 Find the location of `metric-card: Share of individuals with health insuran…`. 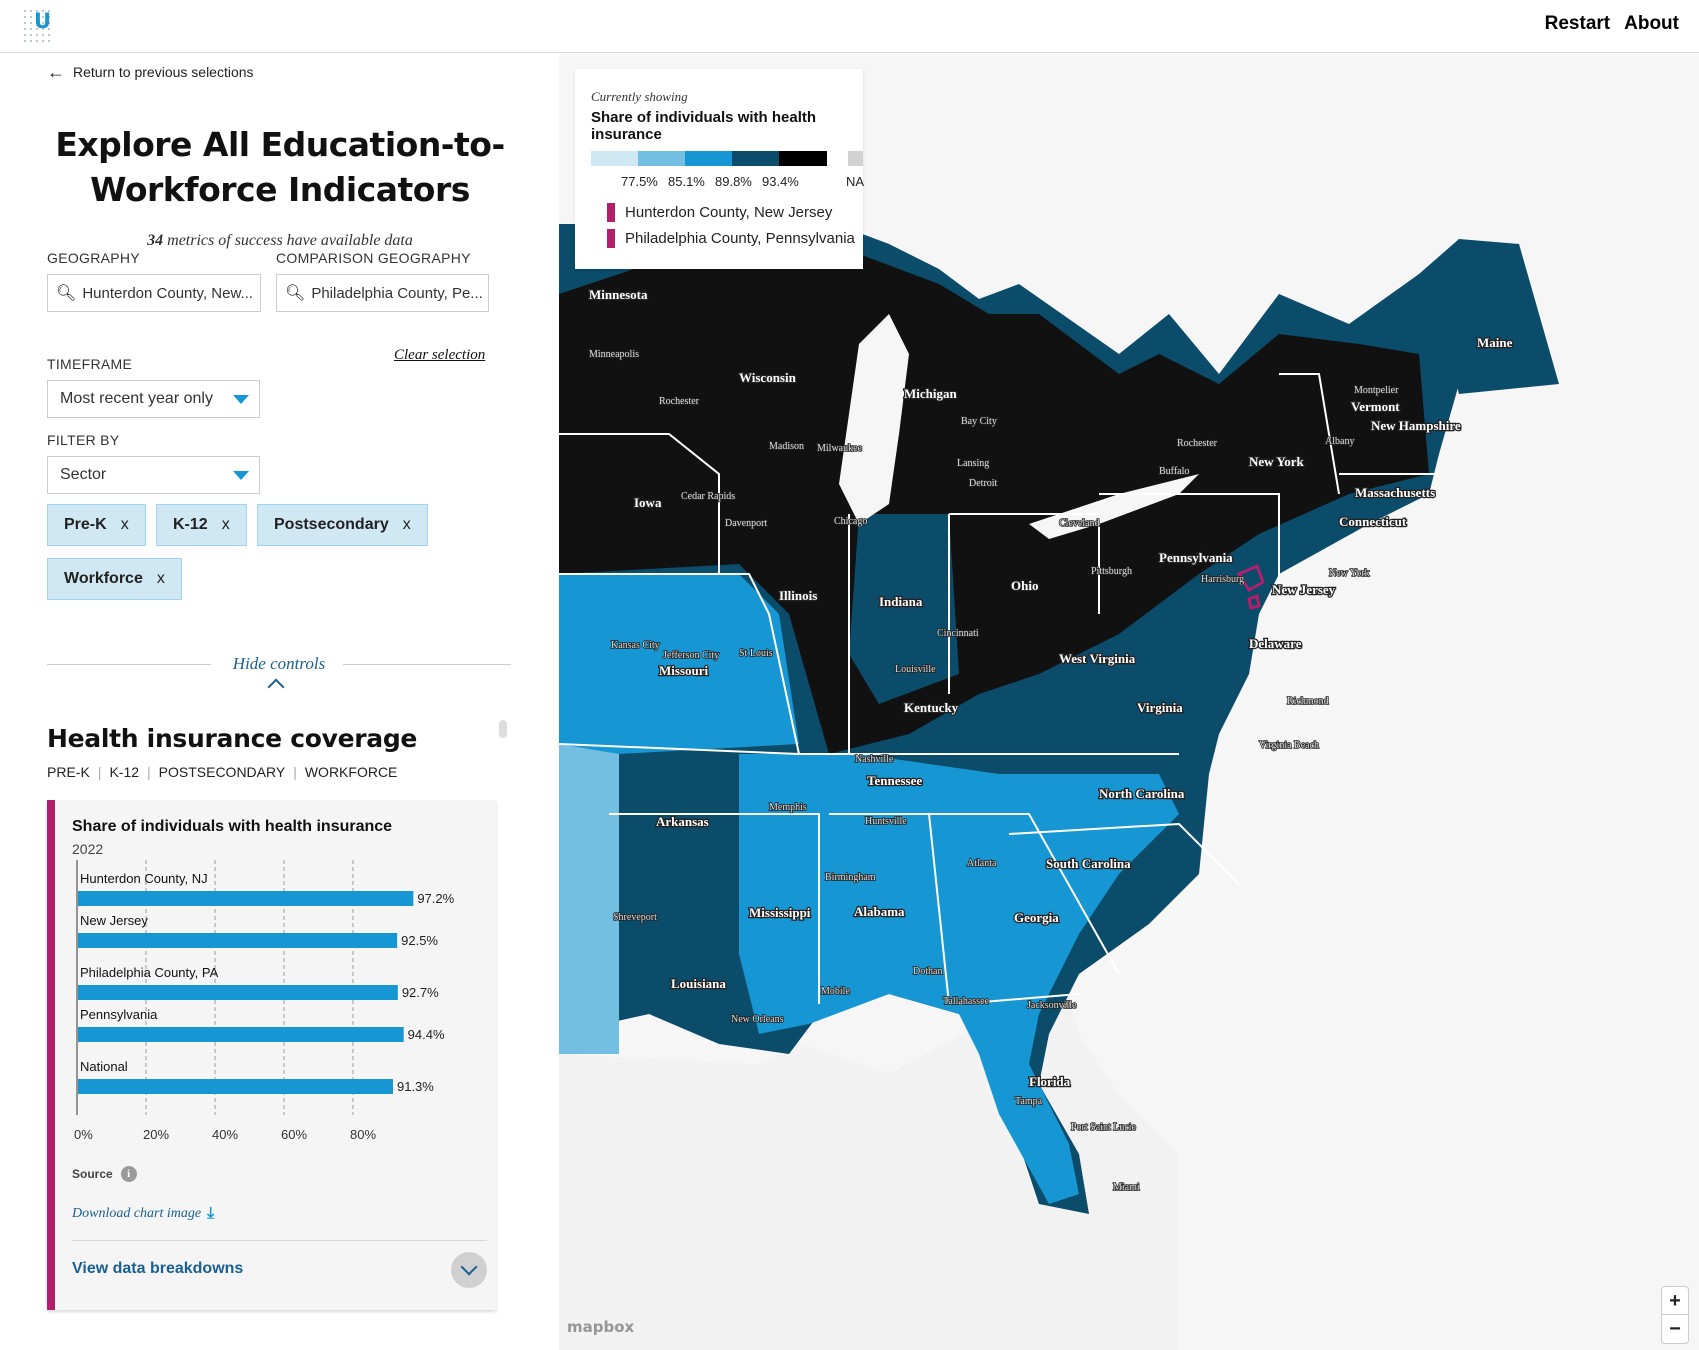

metric-card: Share of individuals with health insuran… is located at coordinates (271, 1055).